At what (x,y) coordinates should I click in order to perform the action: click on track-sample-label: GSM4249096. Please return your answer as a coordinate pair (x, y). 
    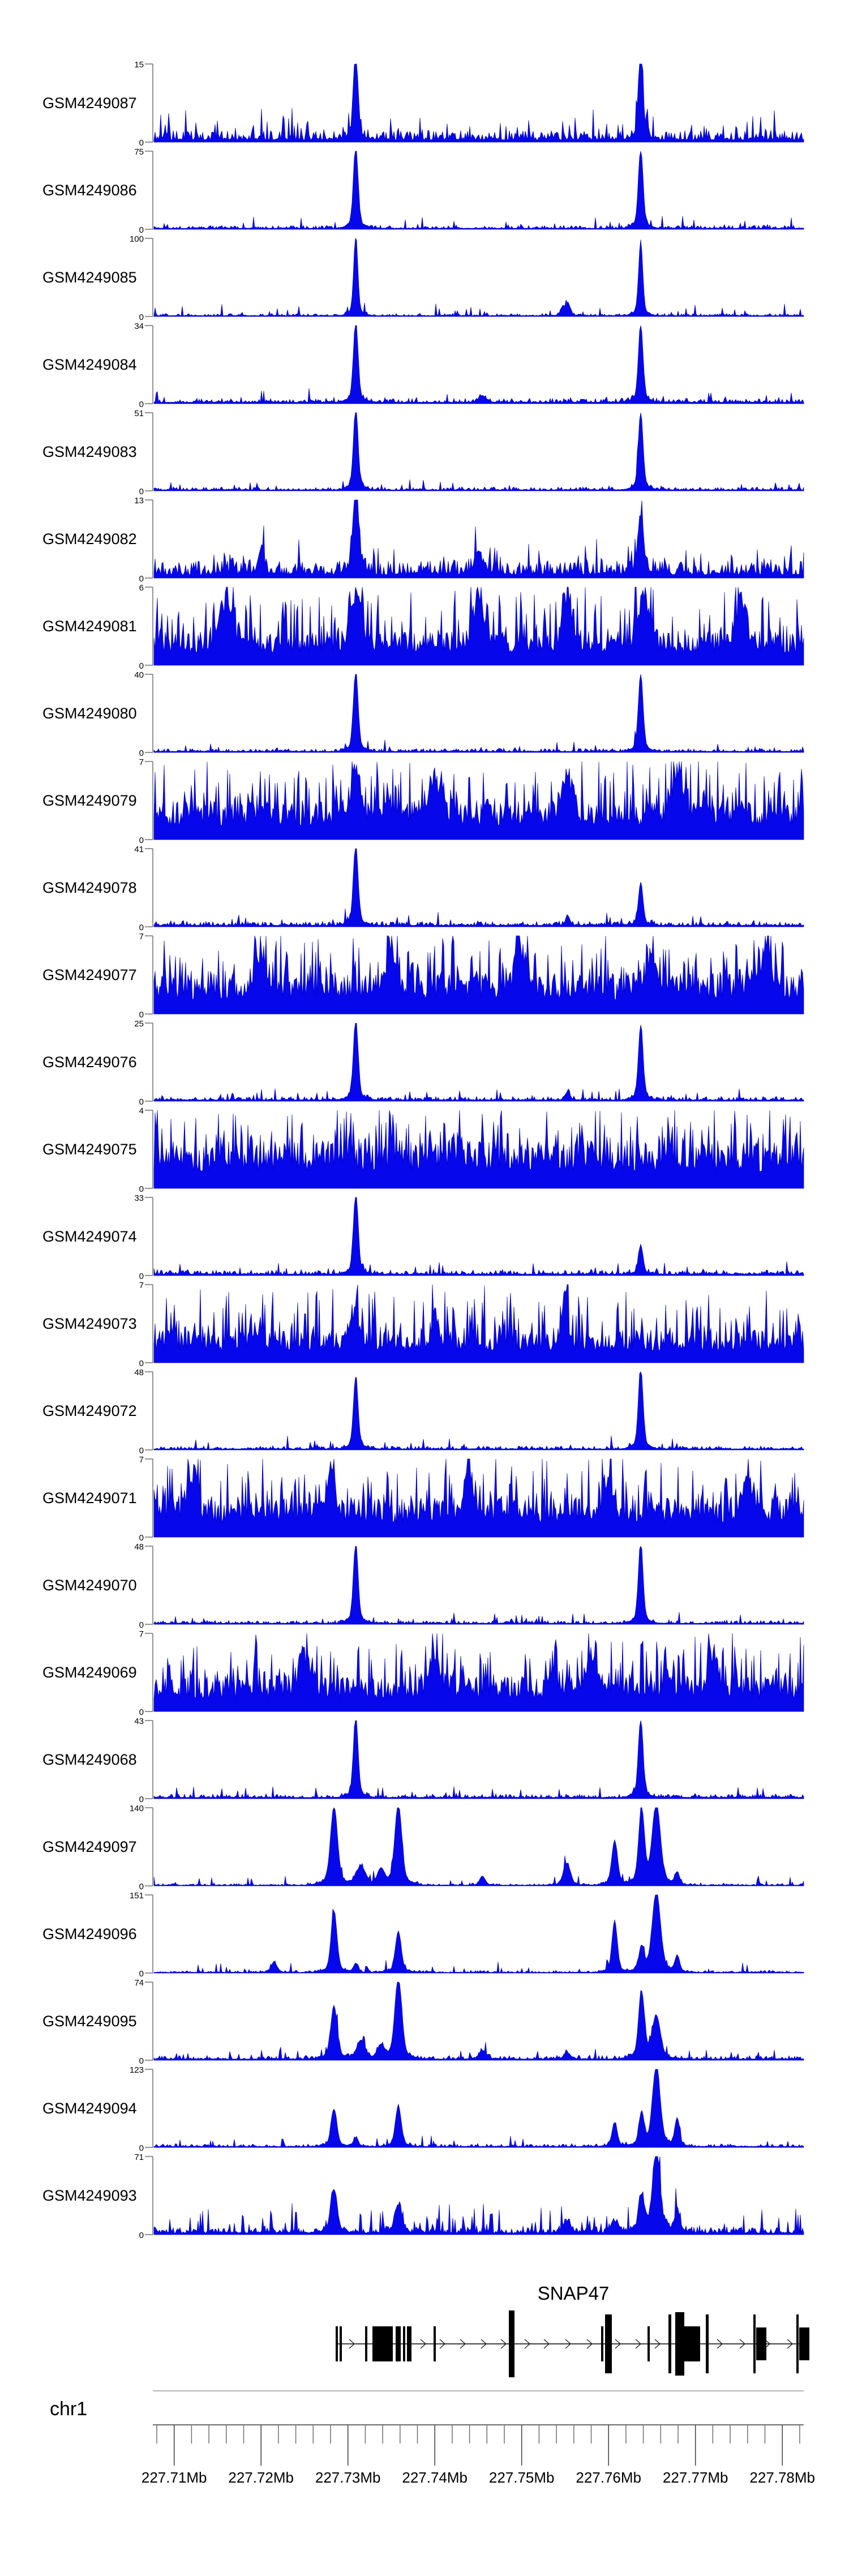
    Looking at the image, I should click on (89, 1933).